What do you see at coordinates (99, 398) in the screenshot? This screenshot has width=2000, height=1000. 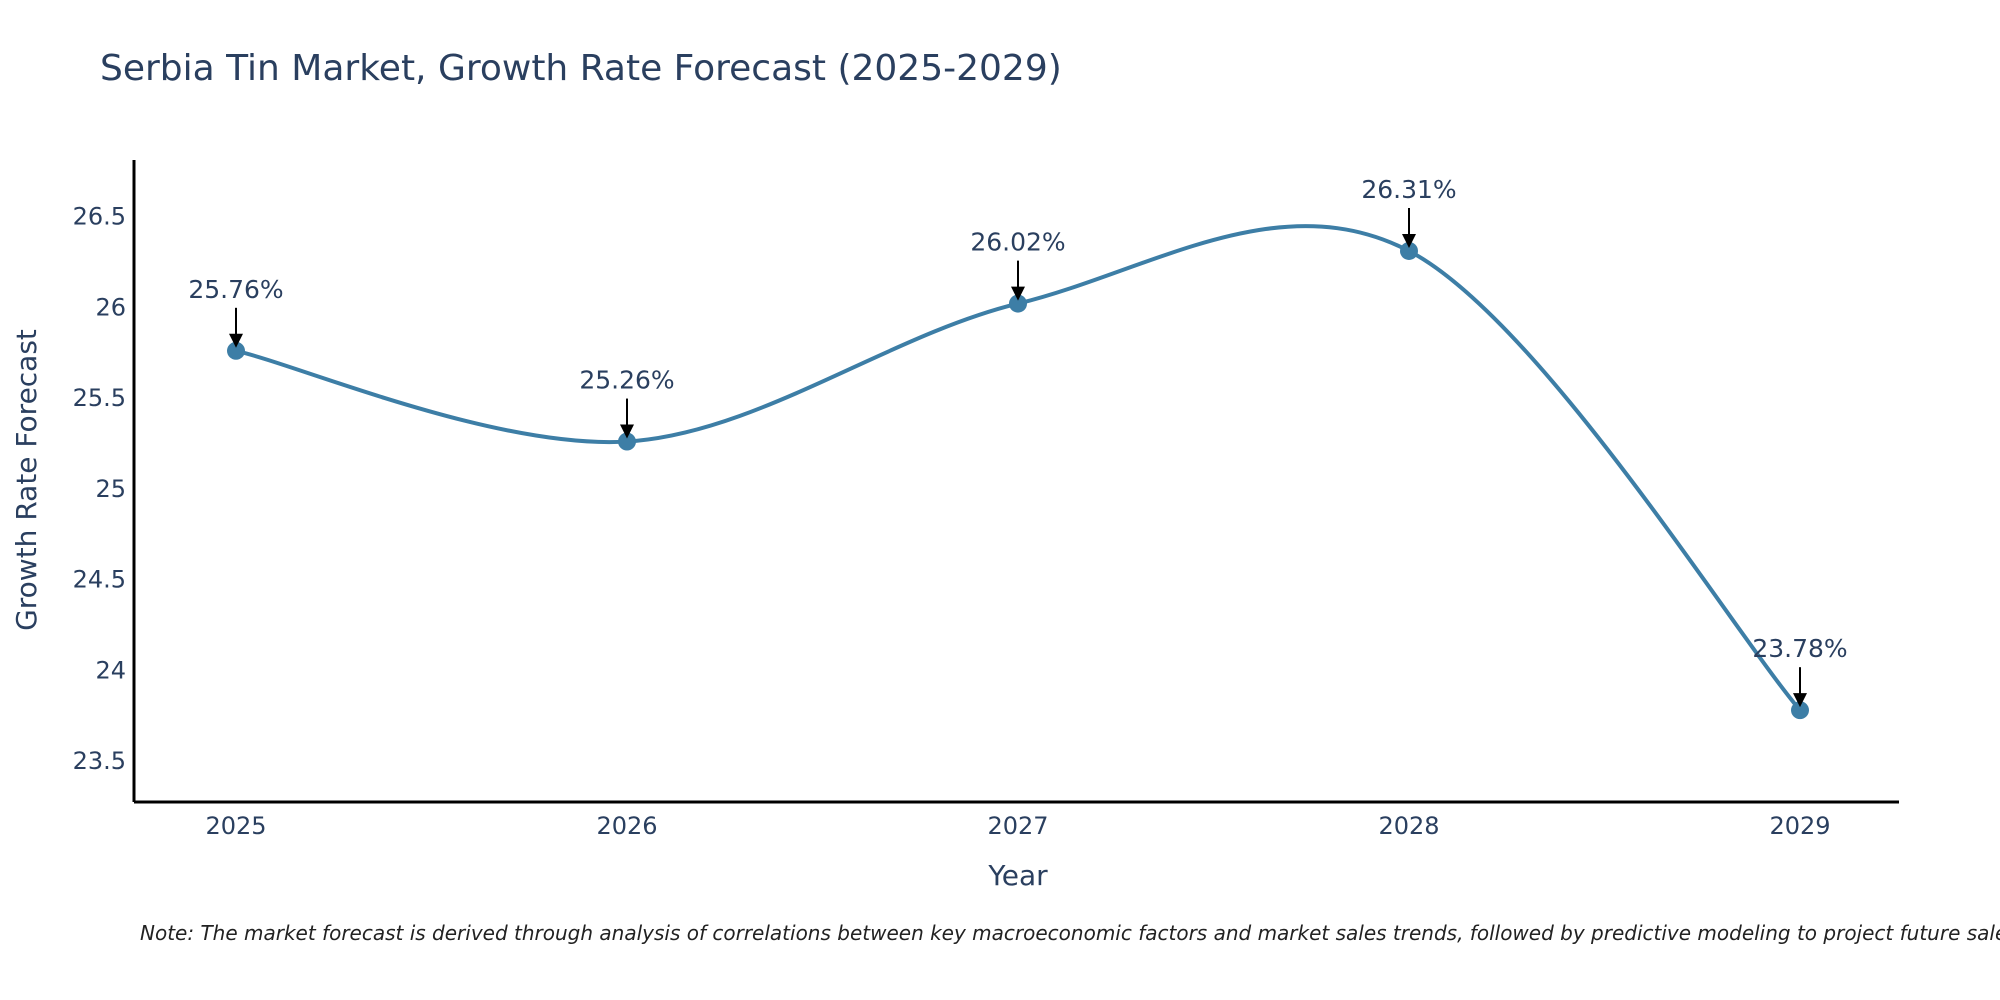 I see `y-tick-label: 25.5` at bounding box center [99, 398].